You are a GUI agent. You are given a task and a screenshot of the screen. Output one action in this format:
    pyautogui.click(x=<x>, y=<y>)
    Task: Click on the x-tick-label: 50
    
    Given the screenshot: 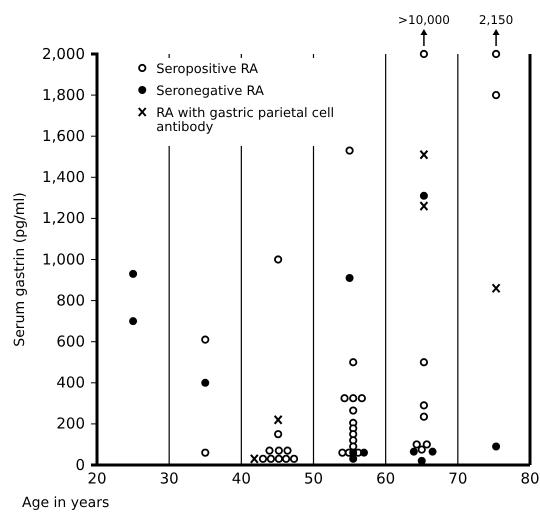 What is the action you would take?
    pyautogui.click(x=314, y=479)
    